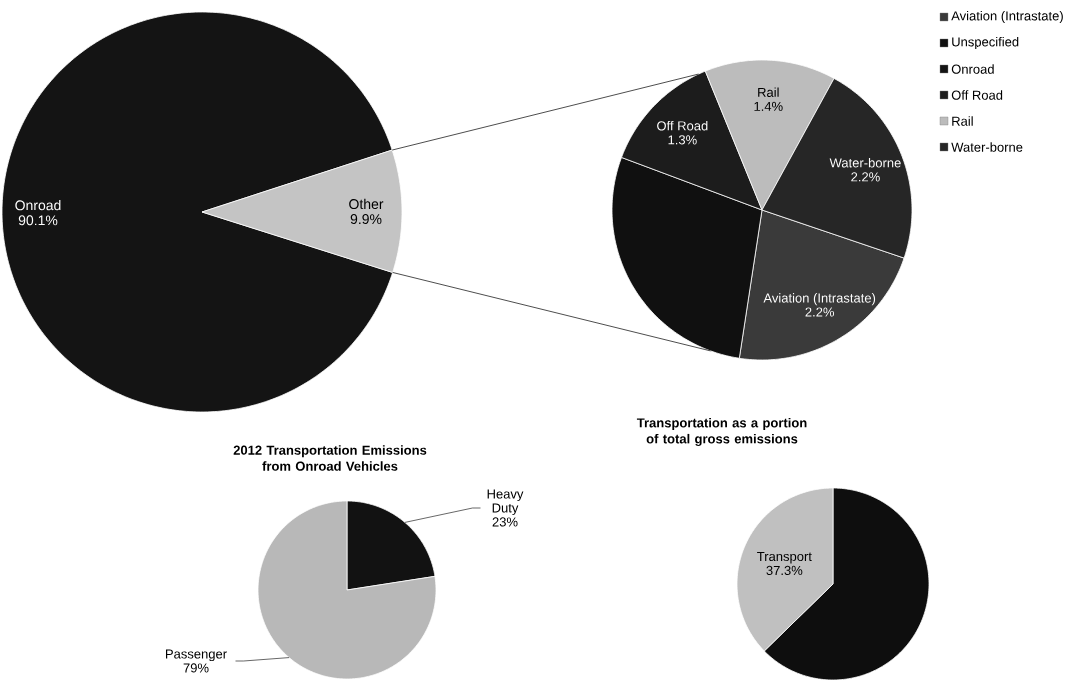  Describe the element at coordinates (366, 219) in the screenshot. I see `data-label: 9.9%` at that location.